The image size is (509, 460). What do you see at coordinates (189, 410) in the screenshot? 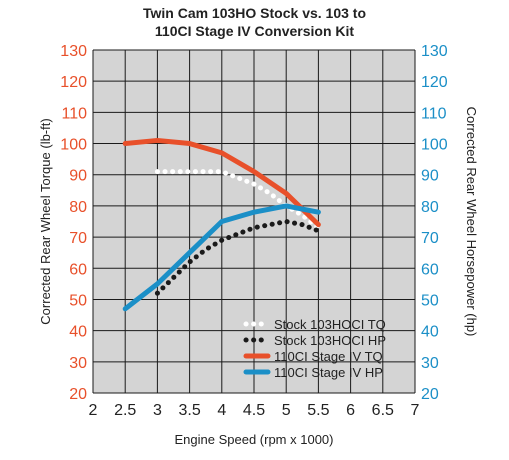
I see `x-tick-label: 3.5` at bounding box center [189, 410].